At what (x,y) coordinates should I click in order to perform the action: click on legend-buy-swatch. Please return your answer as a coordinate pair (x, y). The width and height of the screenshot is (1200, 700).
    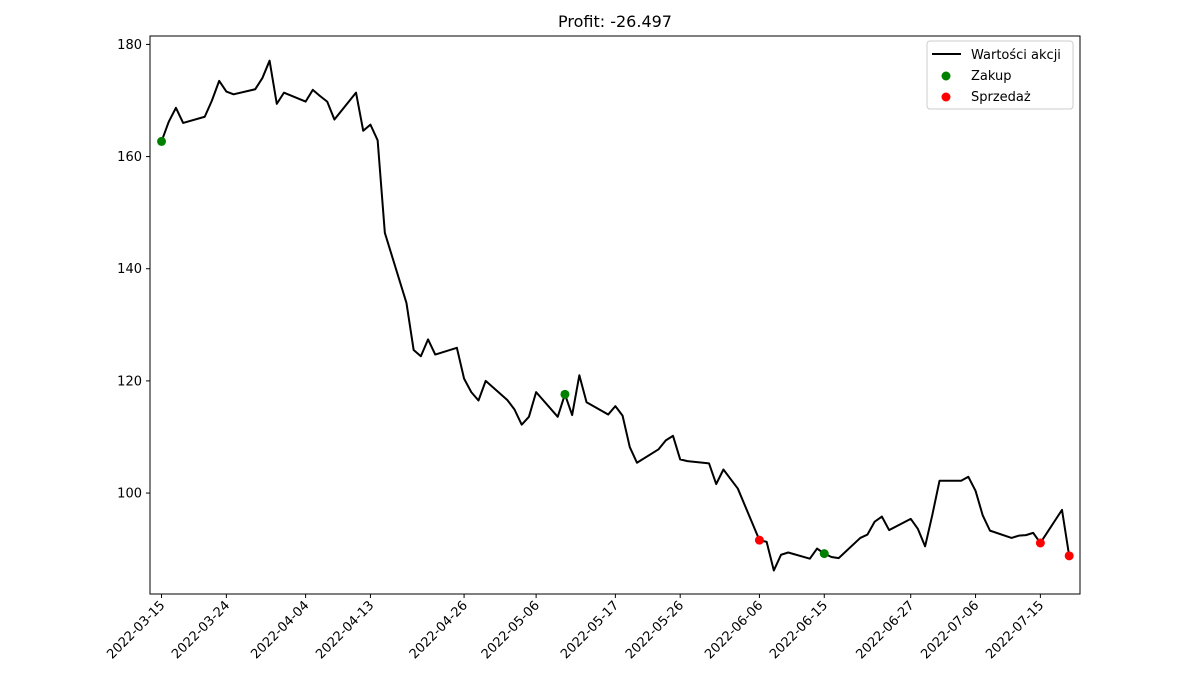
    Looking at the image, I should click on (946, 76).